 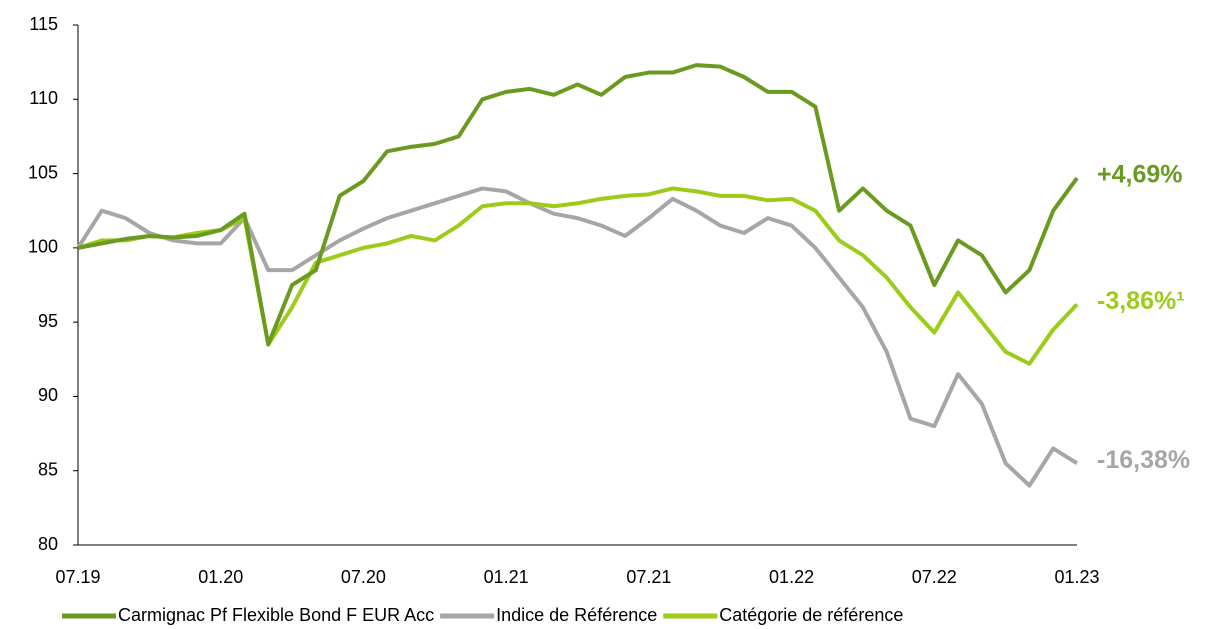 I want to click on y-tick-label: 85, so click(x=48, y=469).